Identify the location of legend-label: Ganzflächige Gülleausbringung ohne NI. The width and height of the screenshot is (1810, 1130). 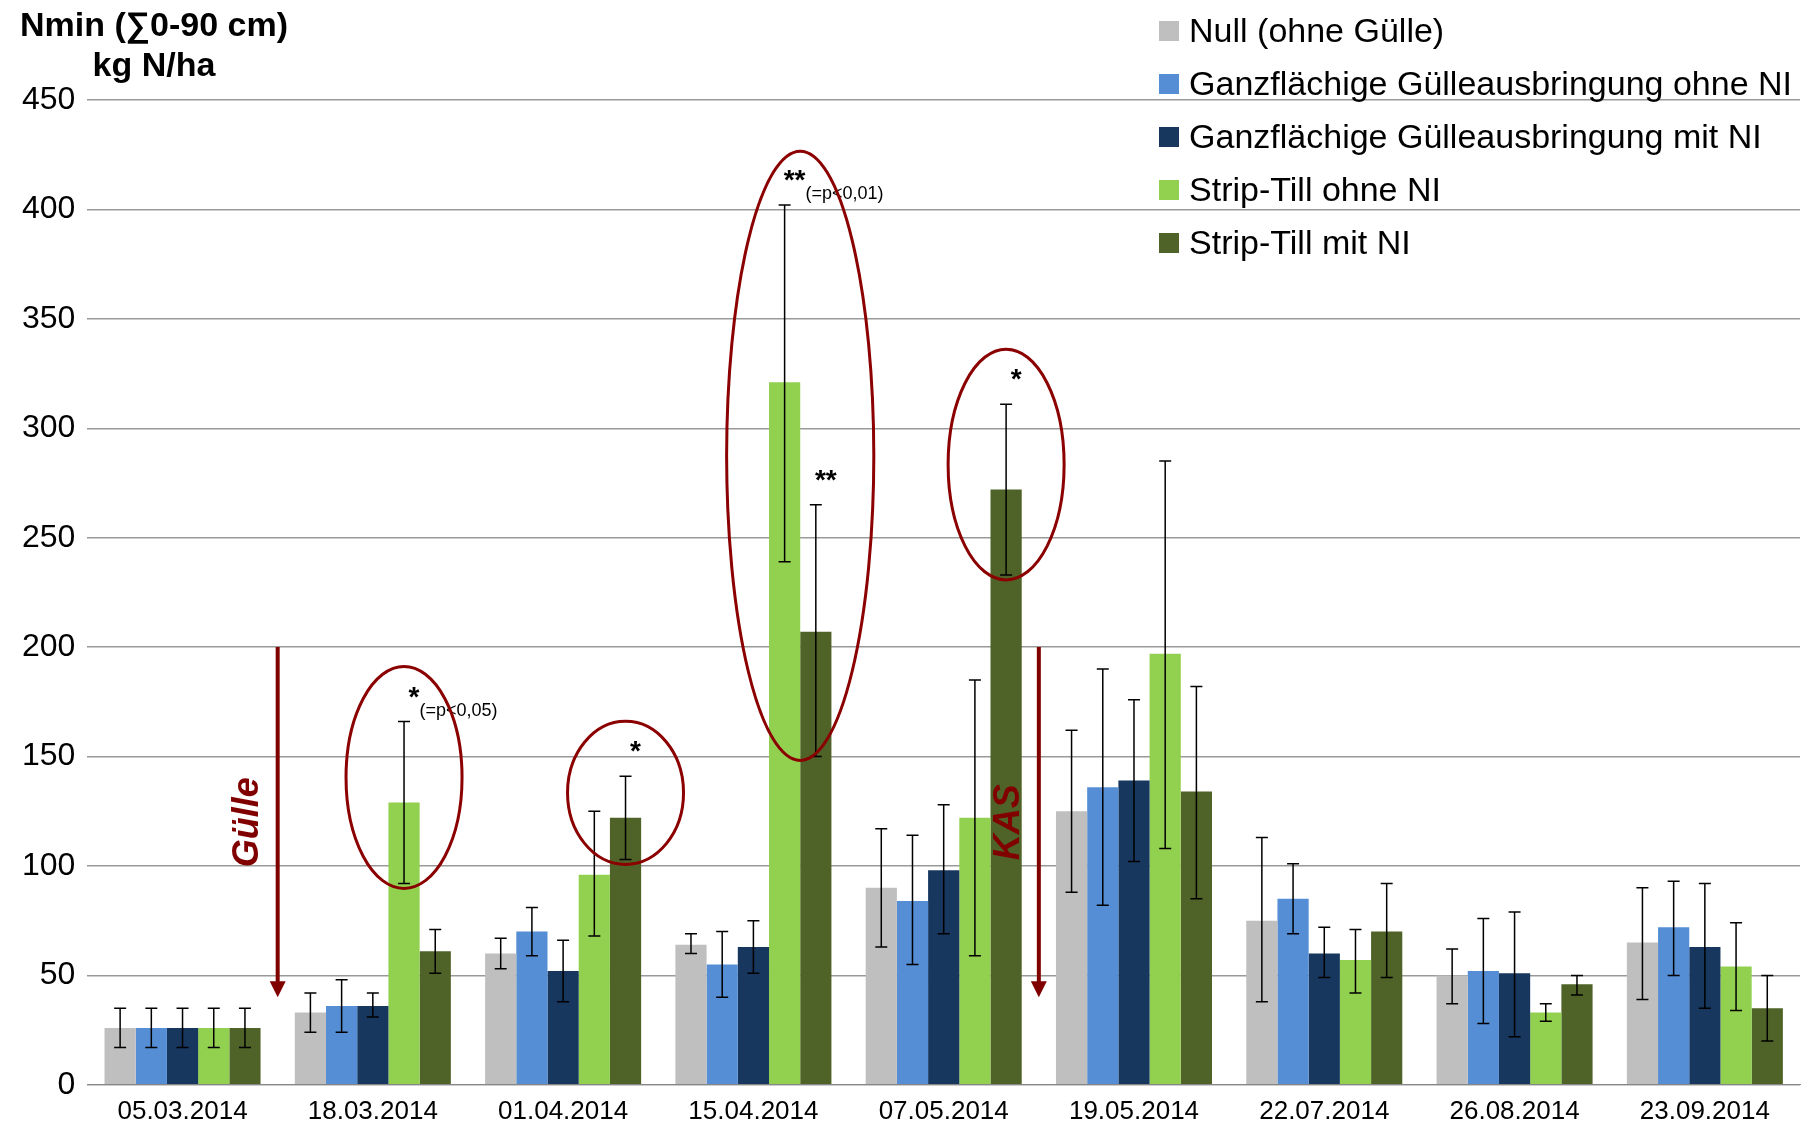
(1490, 83).